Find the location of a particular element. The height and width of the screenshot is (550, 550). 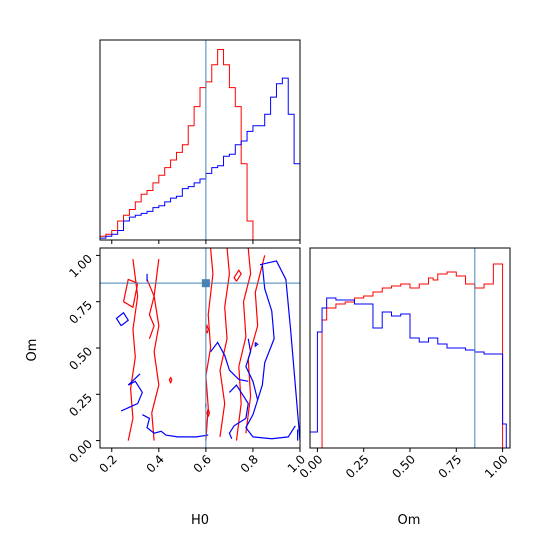

h0-marginal-histogram-panel is located at coordinates (200, 141).